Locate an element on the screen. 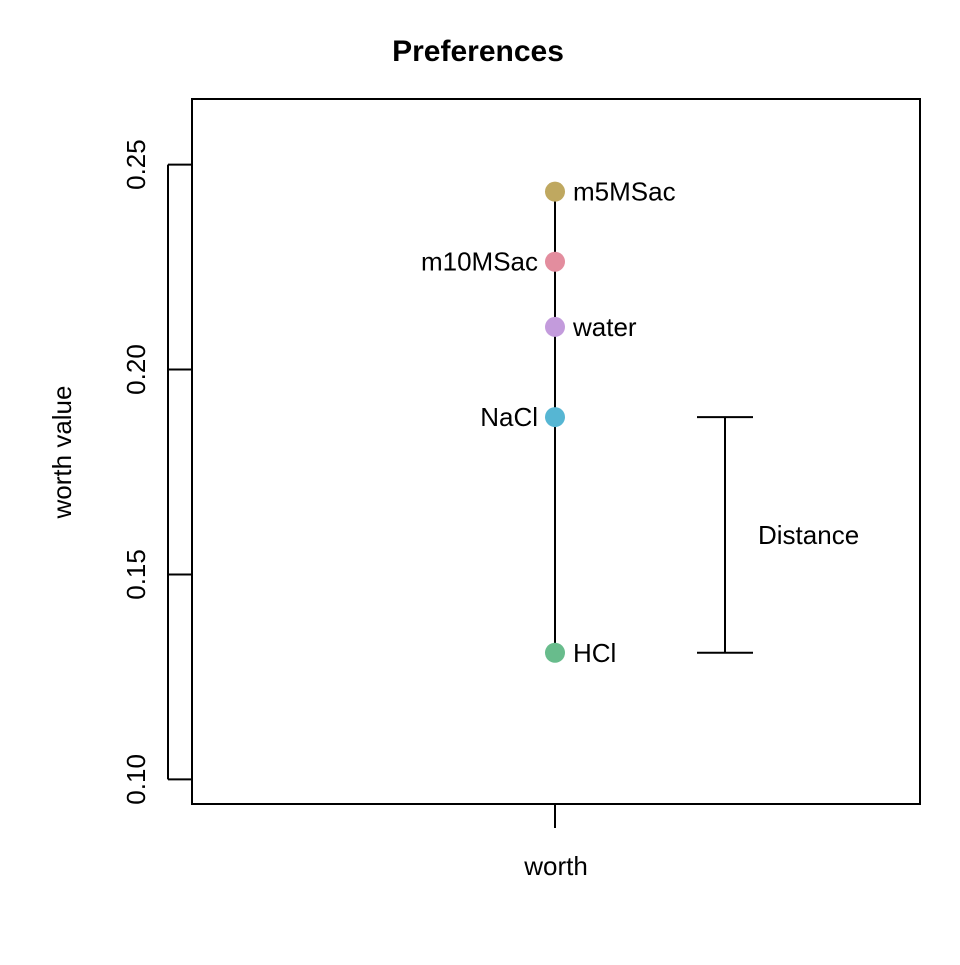  point-m5msac is located at coordinates (555, 191).